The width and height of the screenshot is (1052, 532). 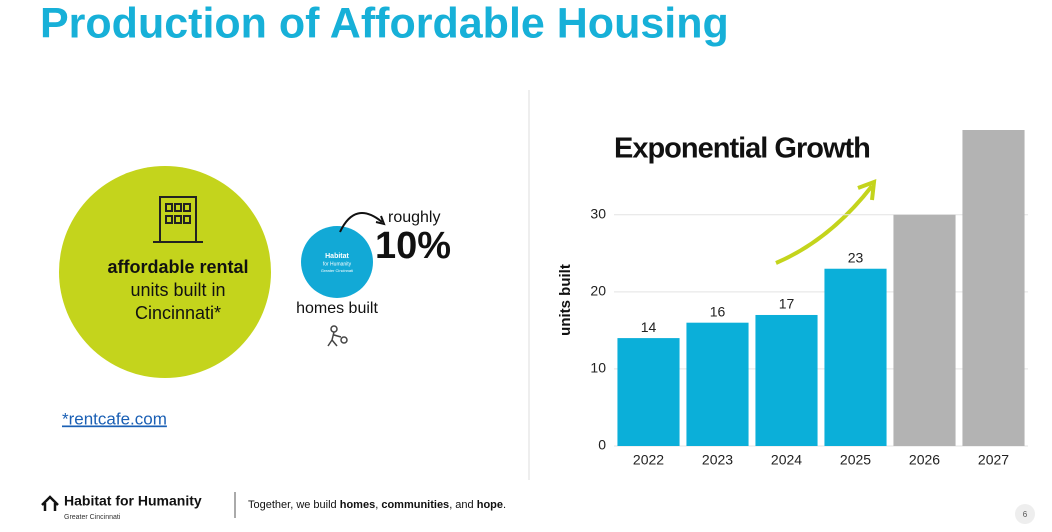 I want to click on circle-text: units built in, so click(x=177, y=290).